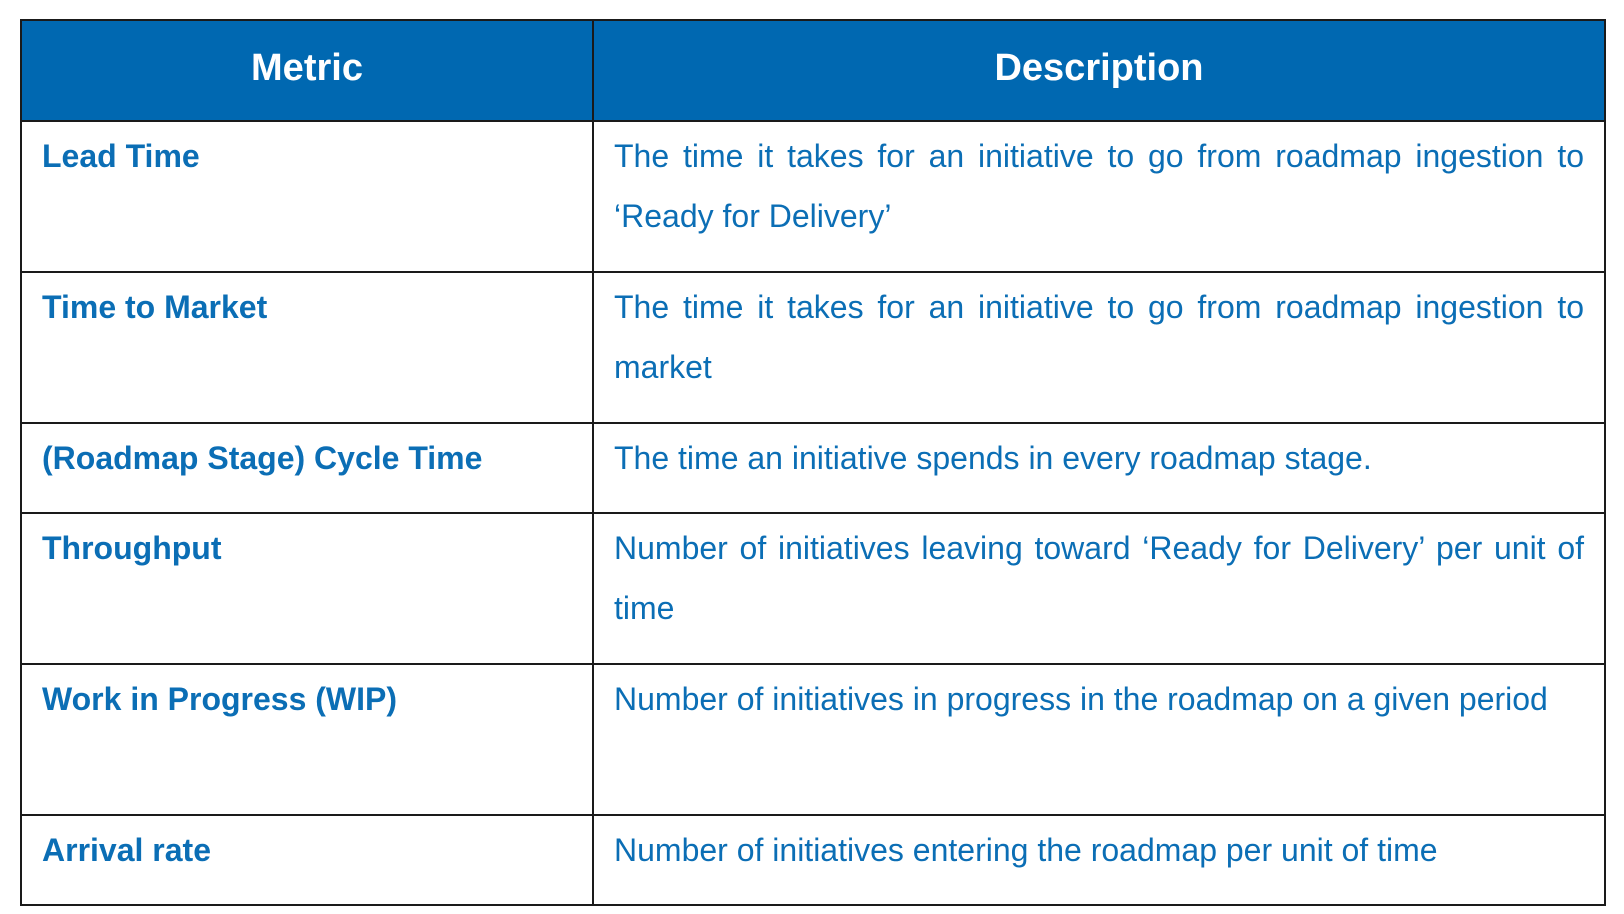 The image size is (1624, 914). I want to click on metric-name-cell: Throughput, so click(307, 588).